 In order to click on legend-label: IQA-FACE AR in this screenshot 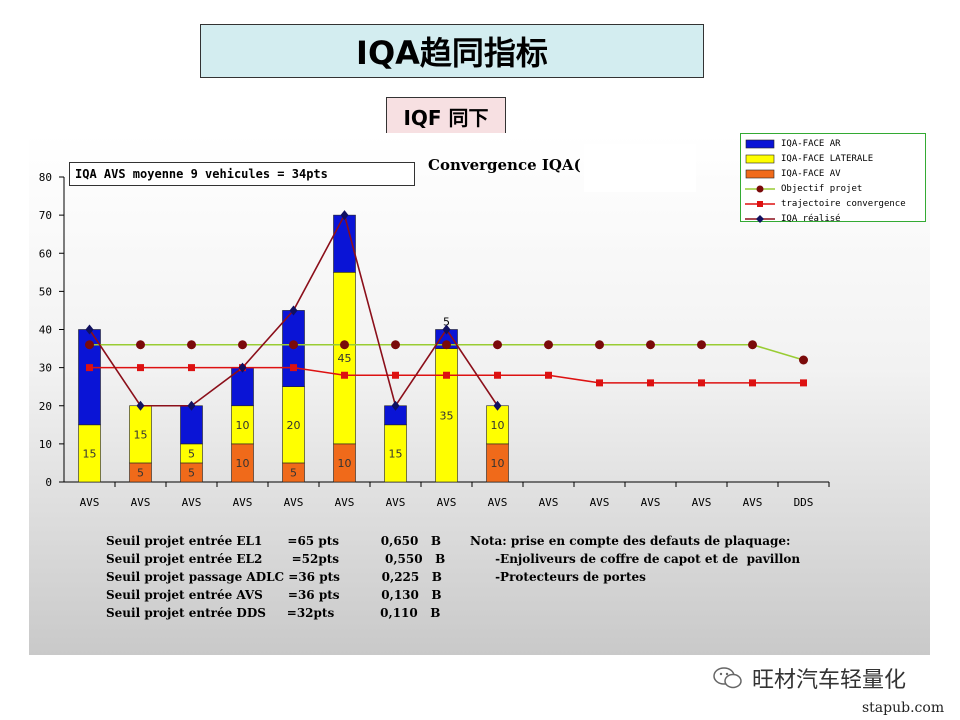, I will do `click(811, 143)`.